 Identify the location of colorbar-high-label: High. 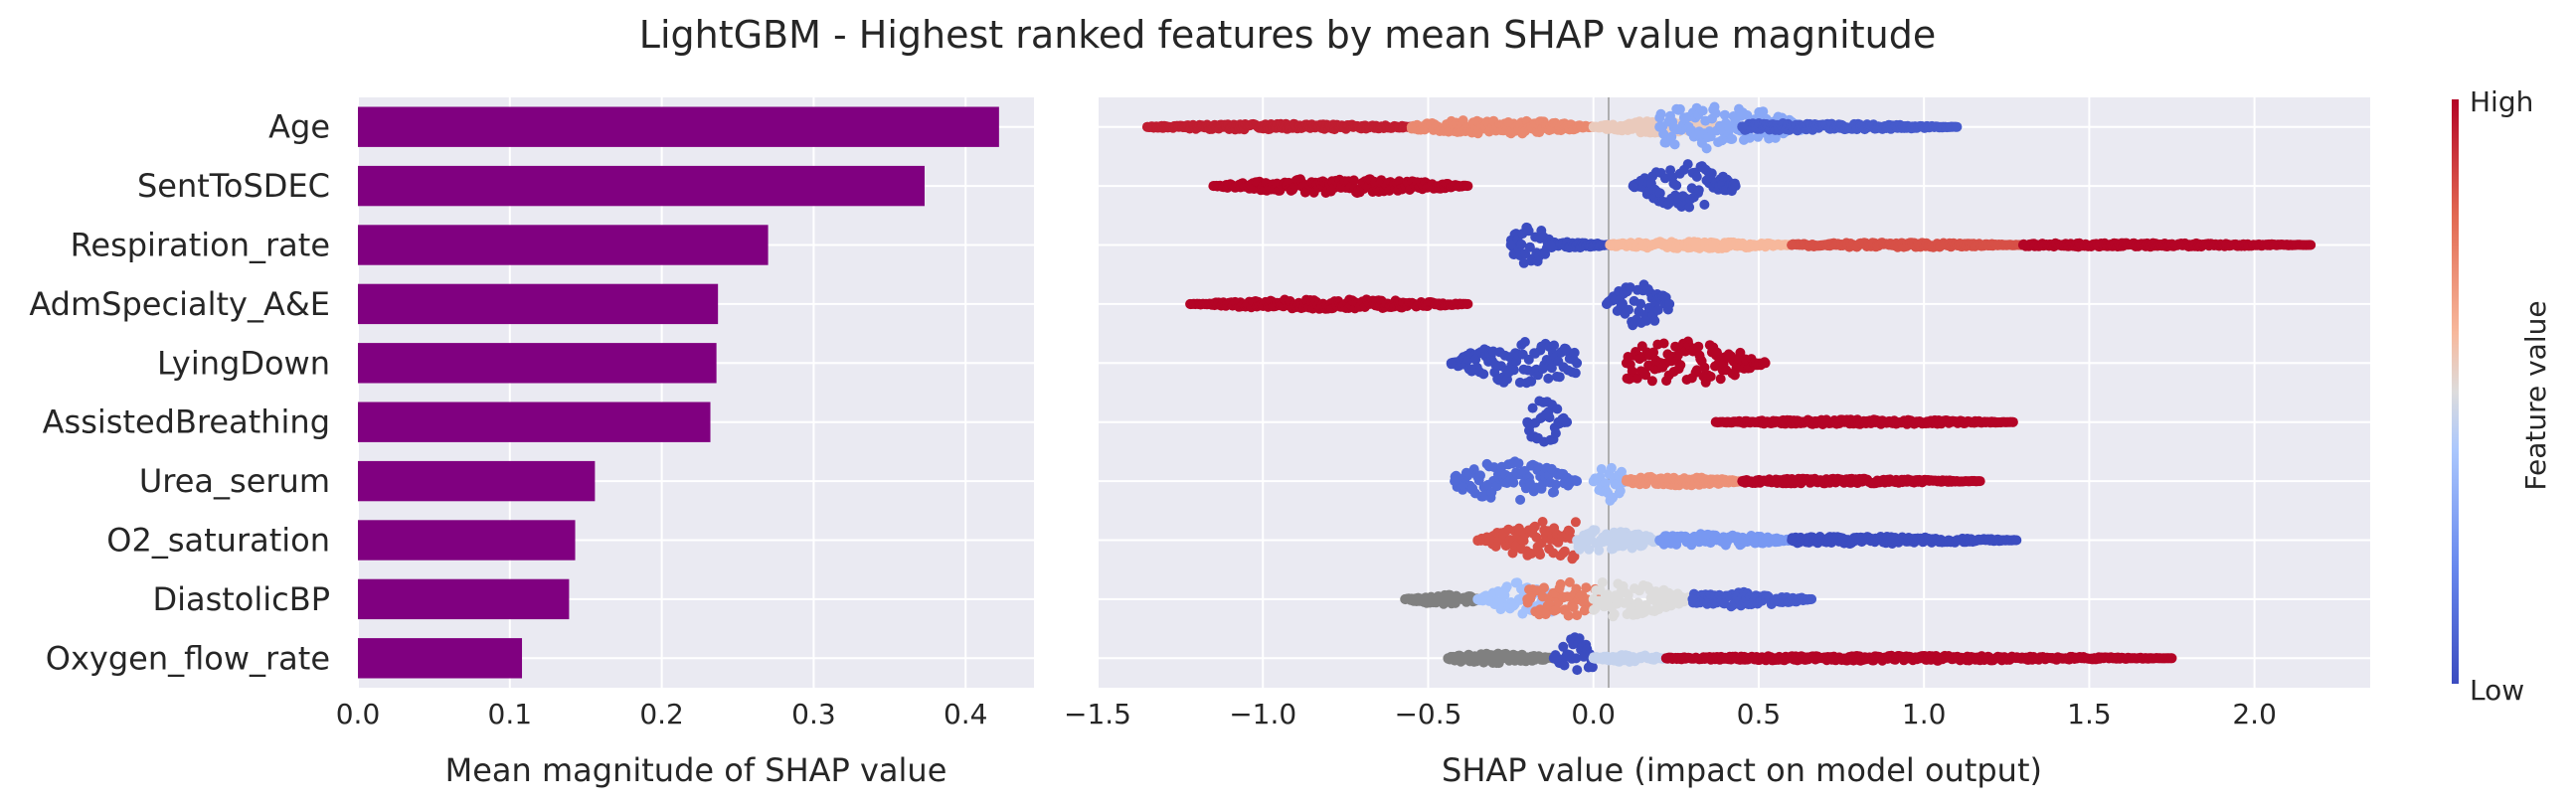
(2501, 101).